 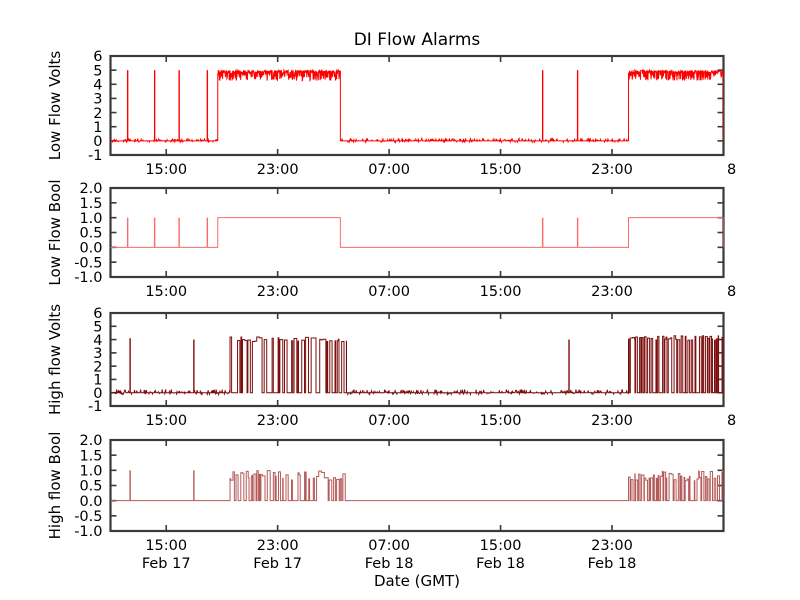 What do you see at coordinates (55, 106) in the screenshot?
I see `y-axis-label: Low Flow Volts` at bounding box center [55, 106].